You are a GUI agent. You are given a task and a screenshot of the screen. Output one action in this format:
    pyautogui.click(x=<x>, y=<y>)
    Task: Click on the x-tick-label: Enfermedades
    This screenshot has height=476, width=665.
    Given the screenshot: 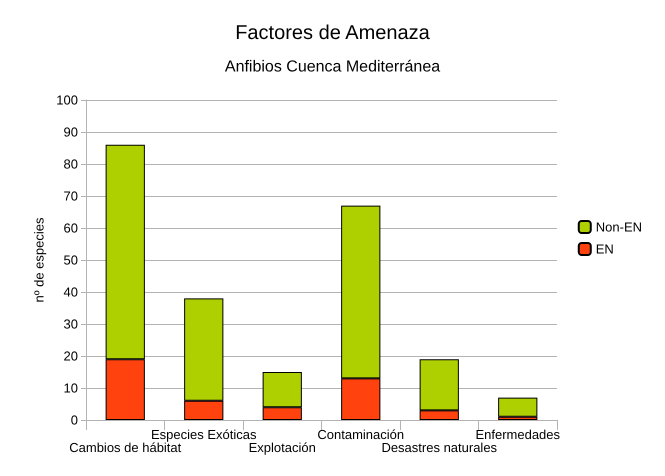 What is the action you would take?
    pyautogui.click(x=518, y=434)
    